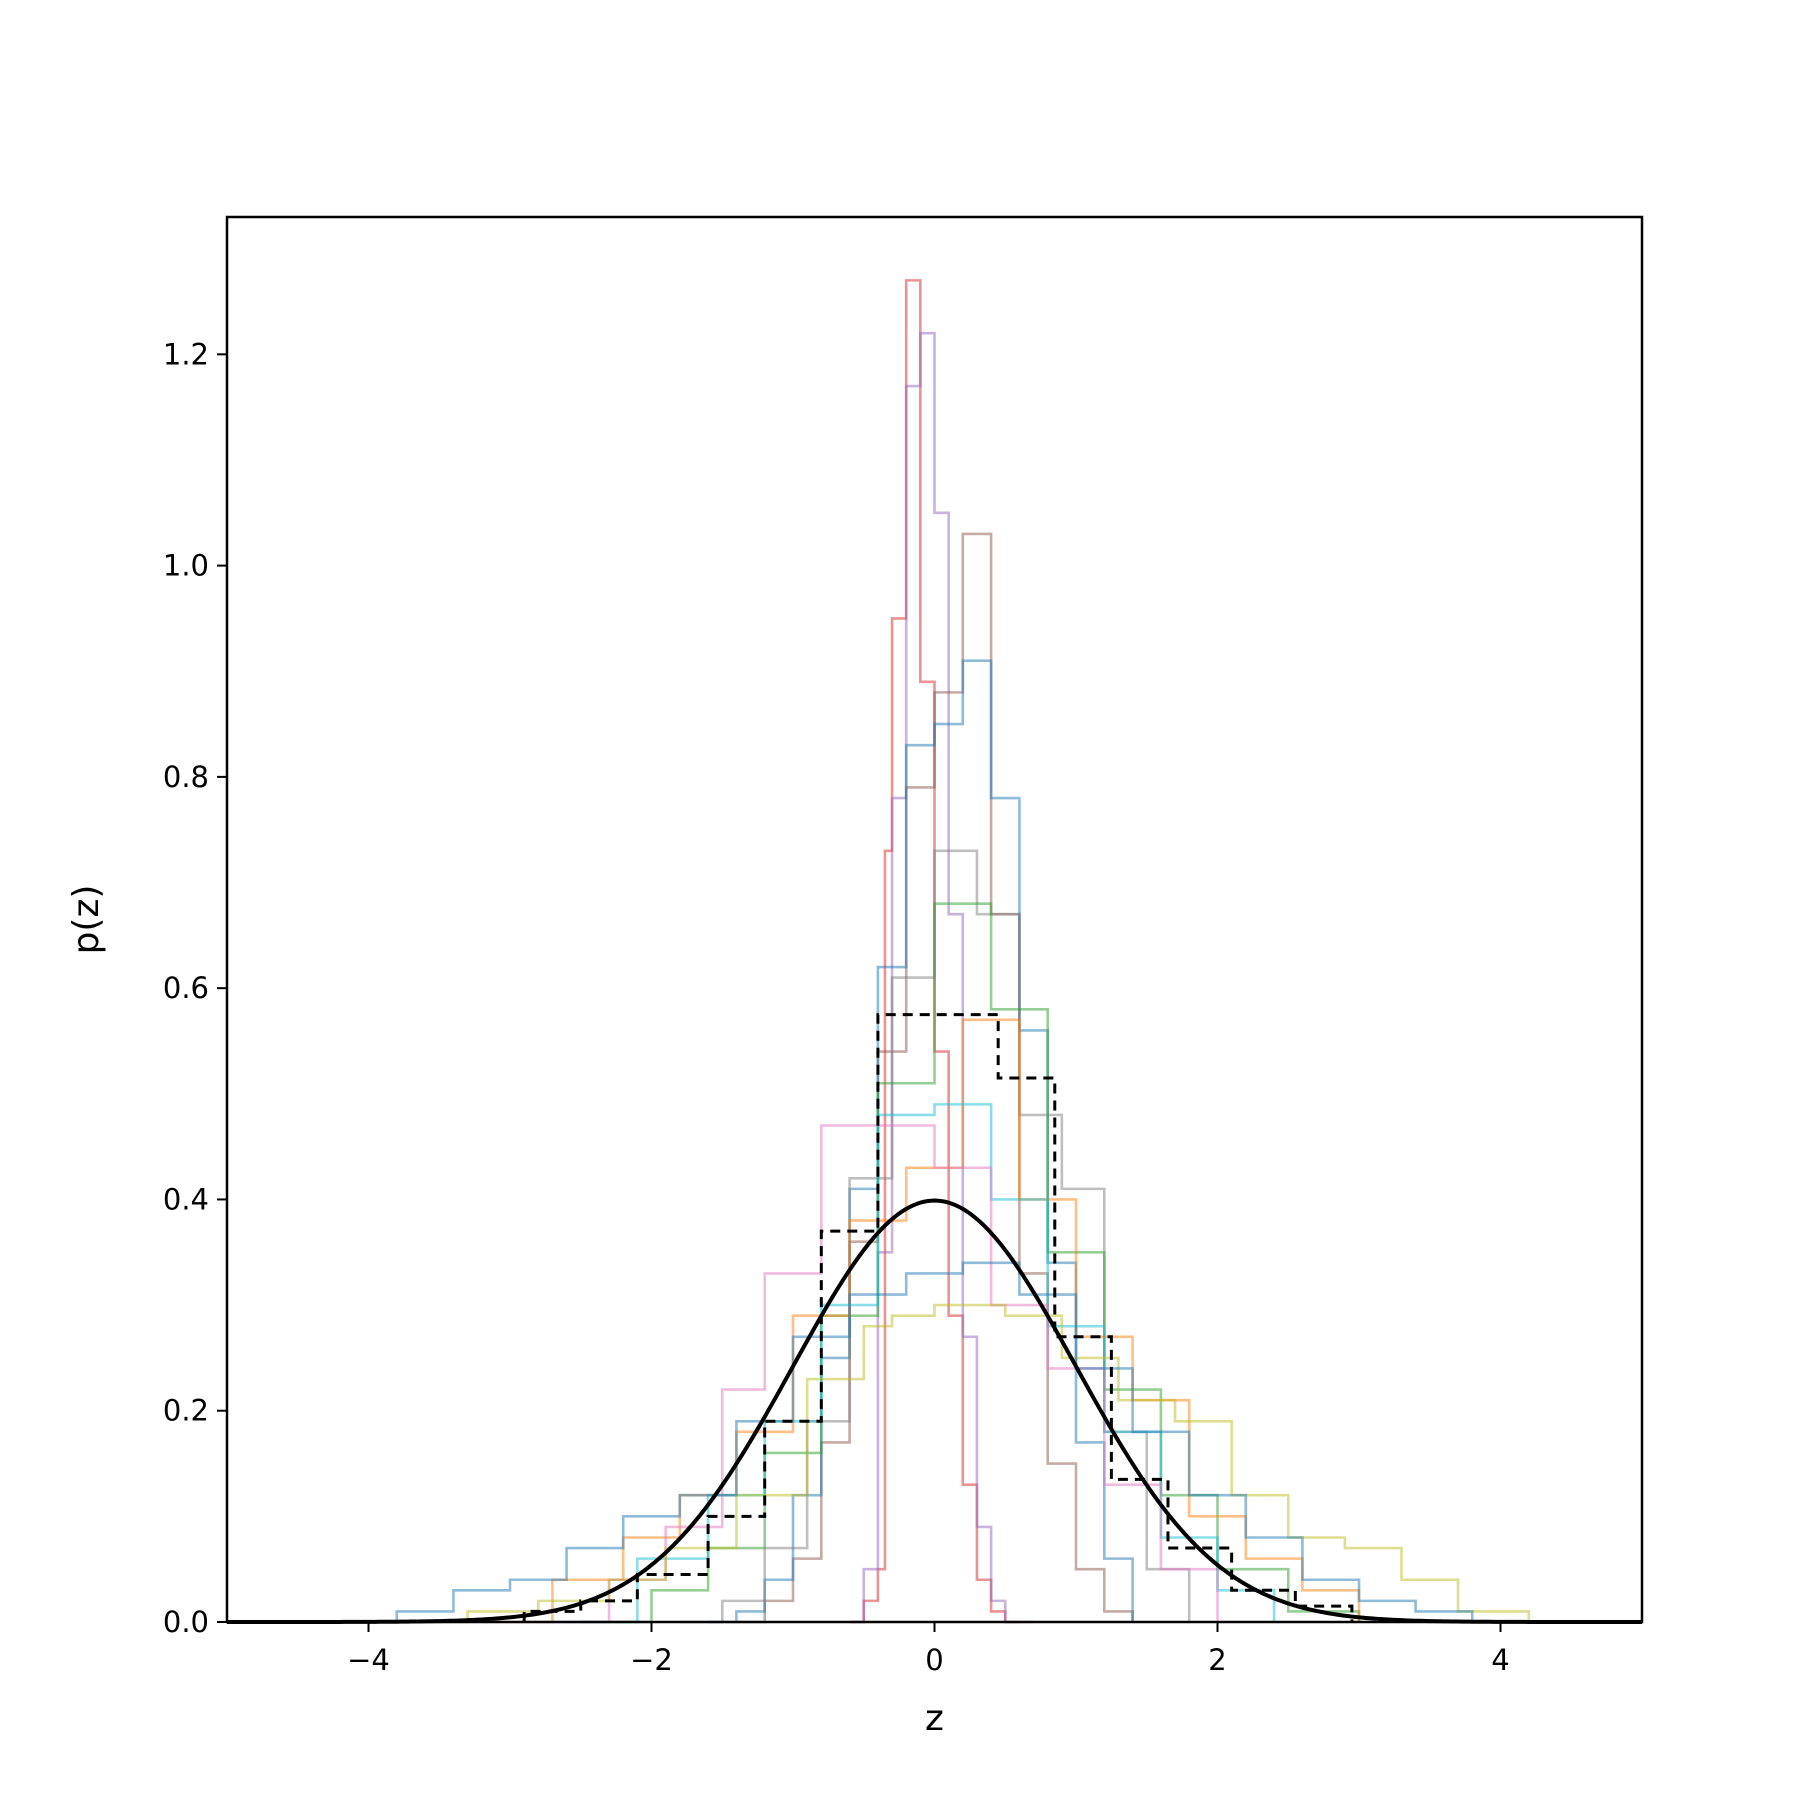 This screenshot has width=1800, height=1800. I want to click on y-tick-label: 1.2, so click(186, 354).